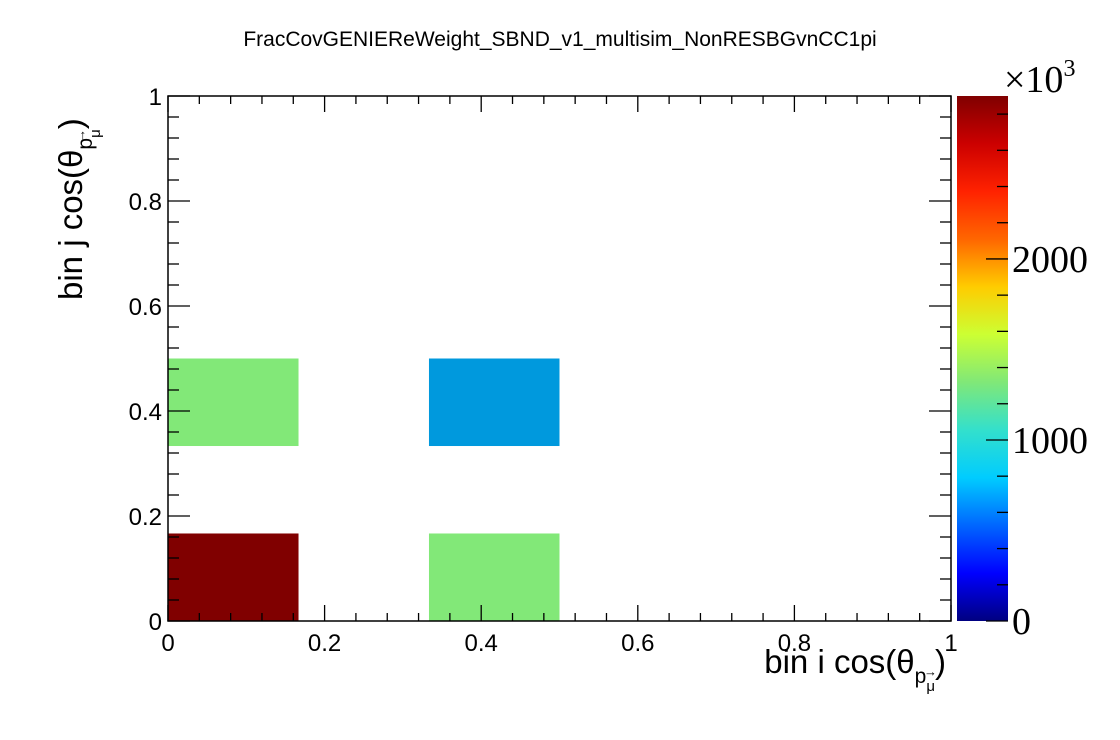  I want to click on heatmap-cells, so click(364, 489).